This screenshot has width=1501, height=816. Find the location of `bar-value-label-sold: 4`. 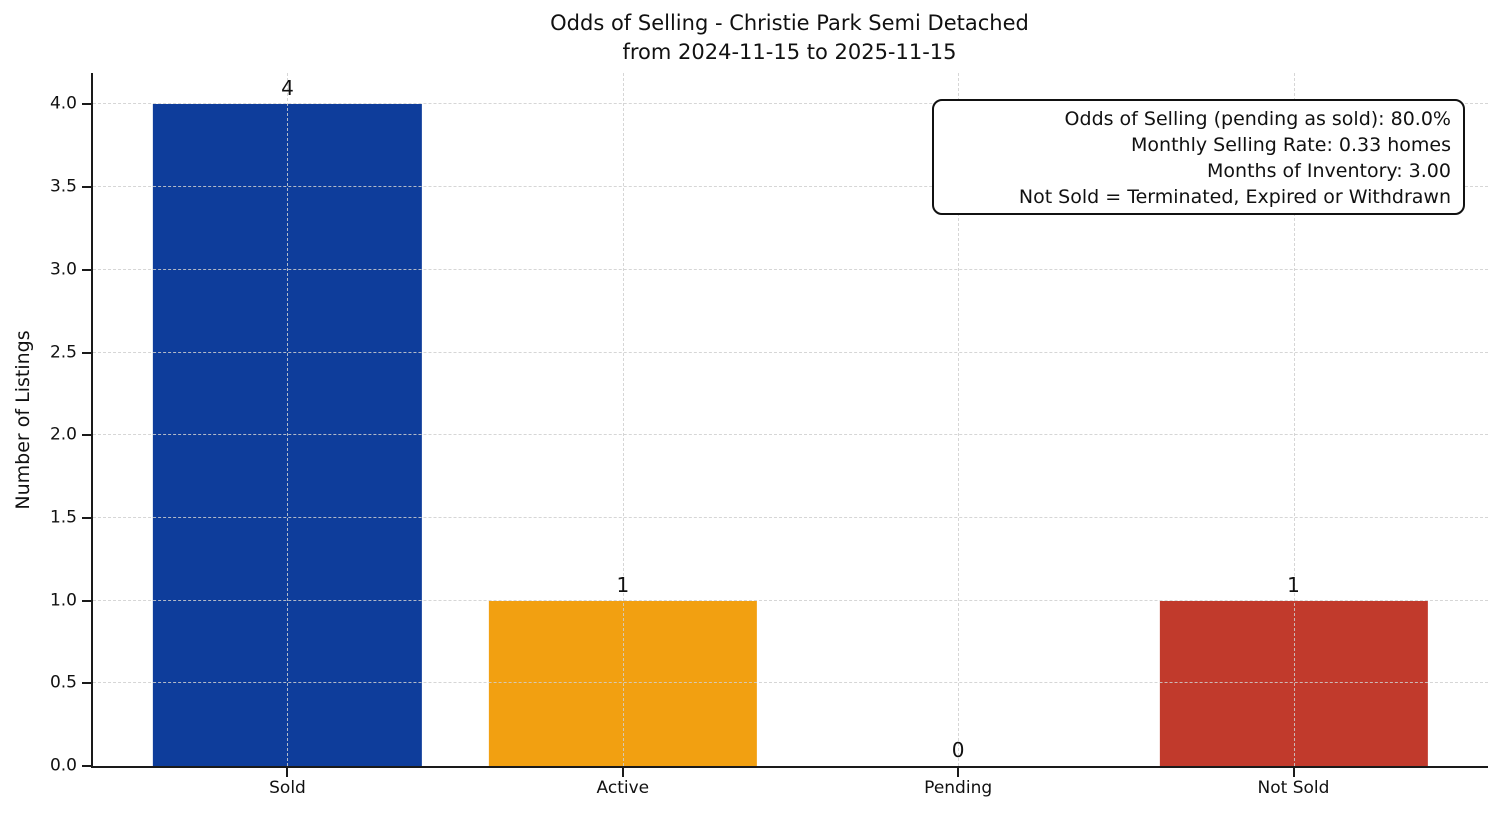

bar-value-label-sold: 4 is located at coordinates (287, 88).